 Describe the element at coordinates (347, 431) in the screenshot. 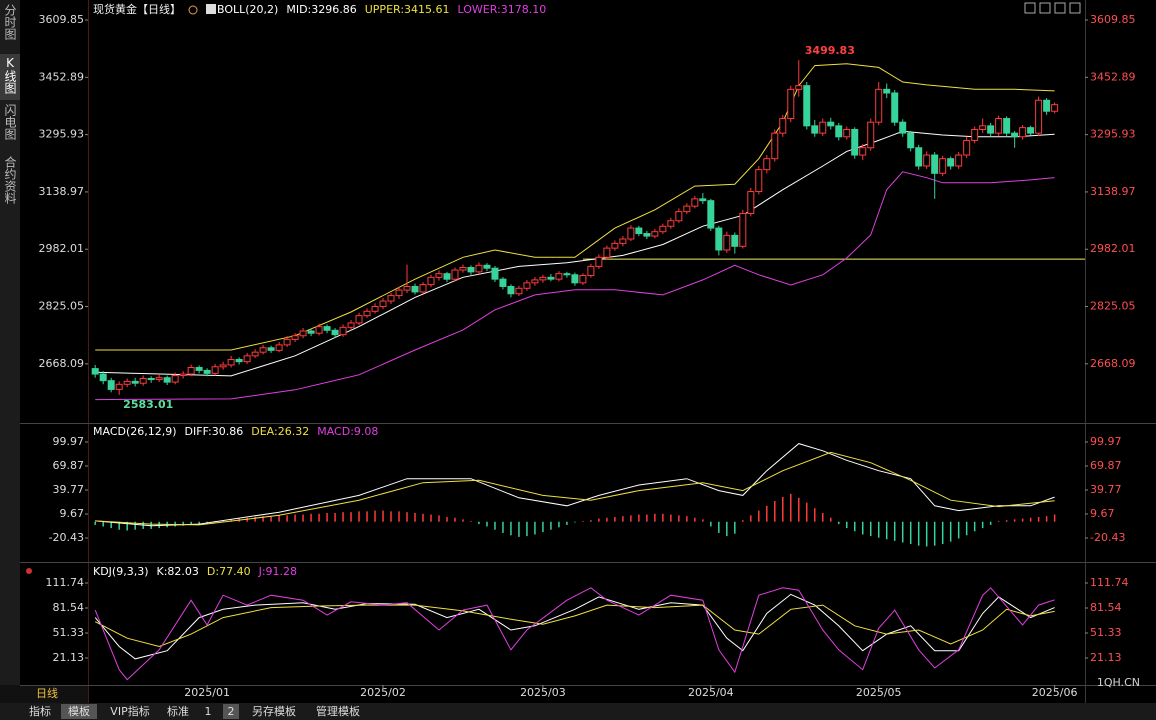

I see `legend-item: MACD:9.08` at that location.